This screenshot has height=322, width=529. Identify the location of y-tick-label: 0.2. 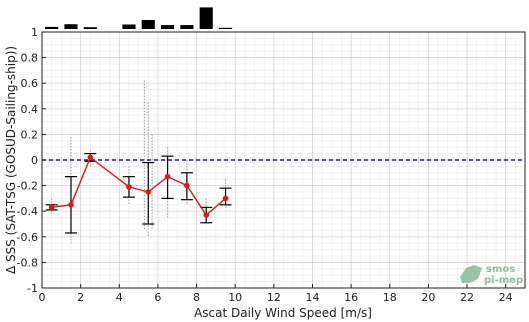
(30, 134).